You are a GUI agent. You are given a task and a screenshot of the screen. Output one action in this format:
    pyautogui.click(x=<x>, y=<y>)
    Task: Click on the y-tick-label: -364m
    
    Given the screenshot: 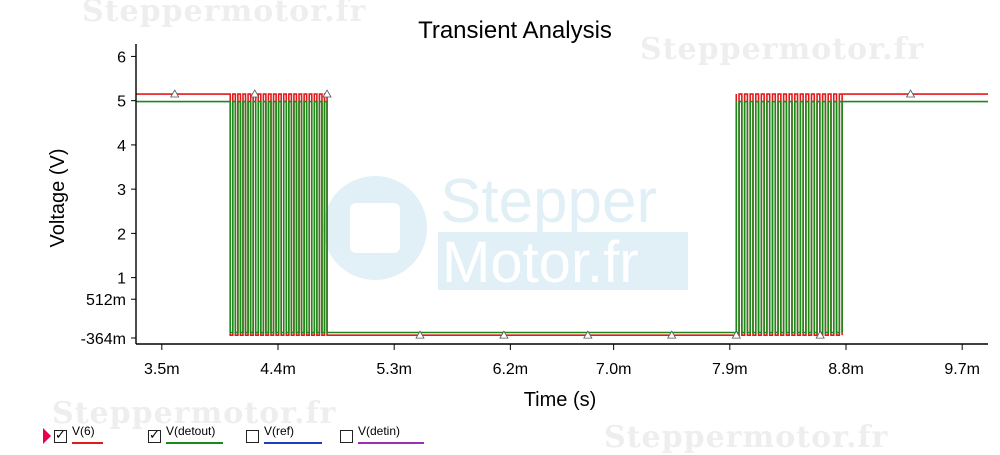 What is the action you would take?
    pyautogui.click(x=103, y=339)
    